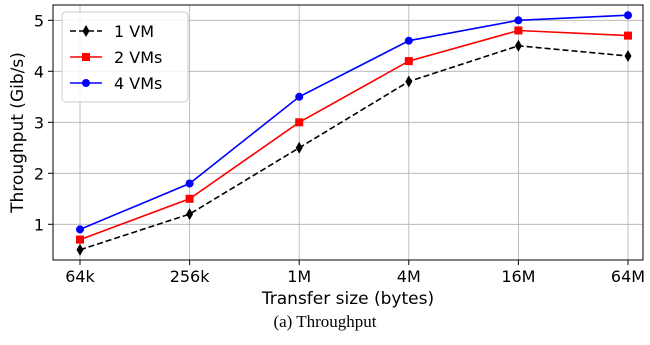  What do you see at coordinates (39, 224) in the screenshot?
I see `y-tick-label: 1` at bounding box center [39, 224].